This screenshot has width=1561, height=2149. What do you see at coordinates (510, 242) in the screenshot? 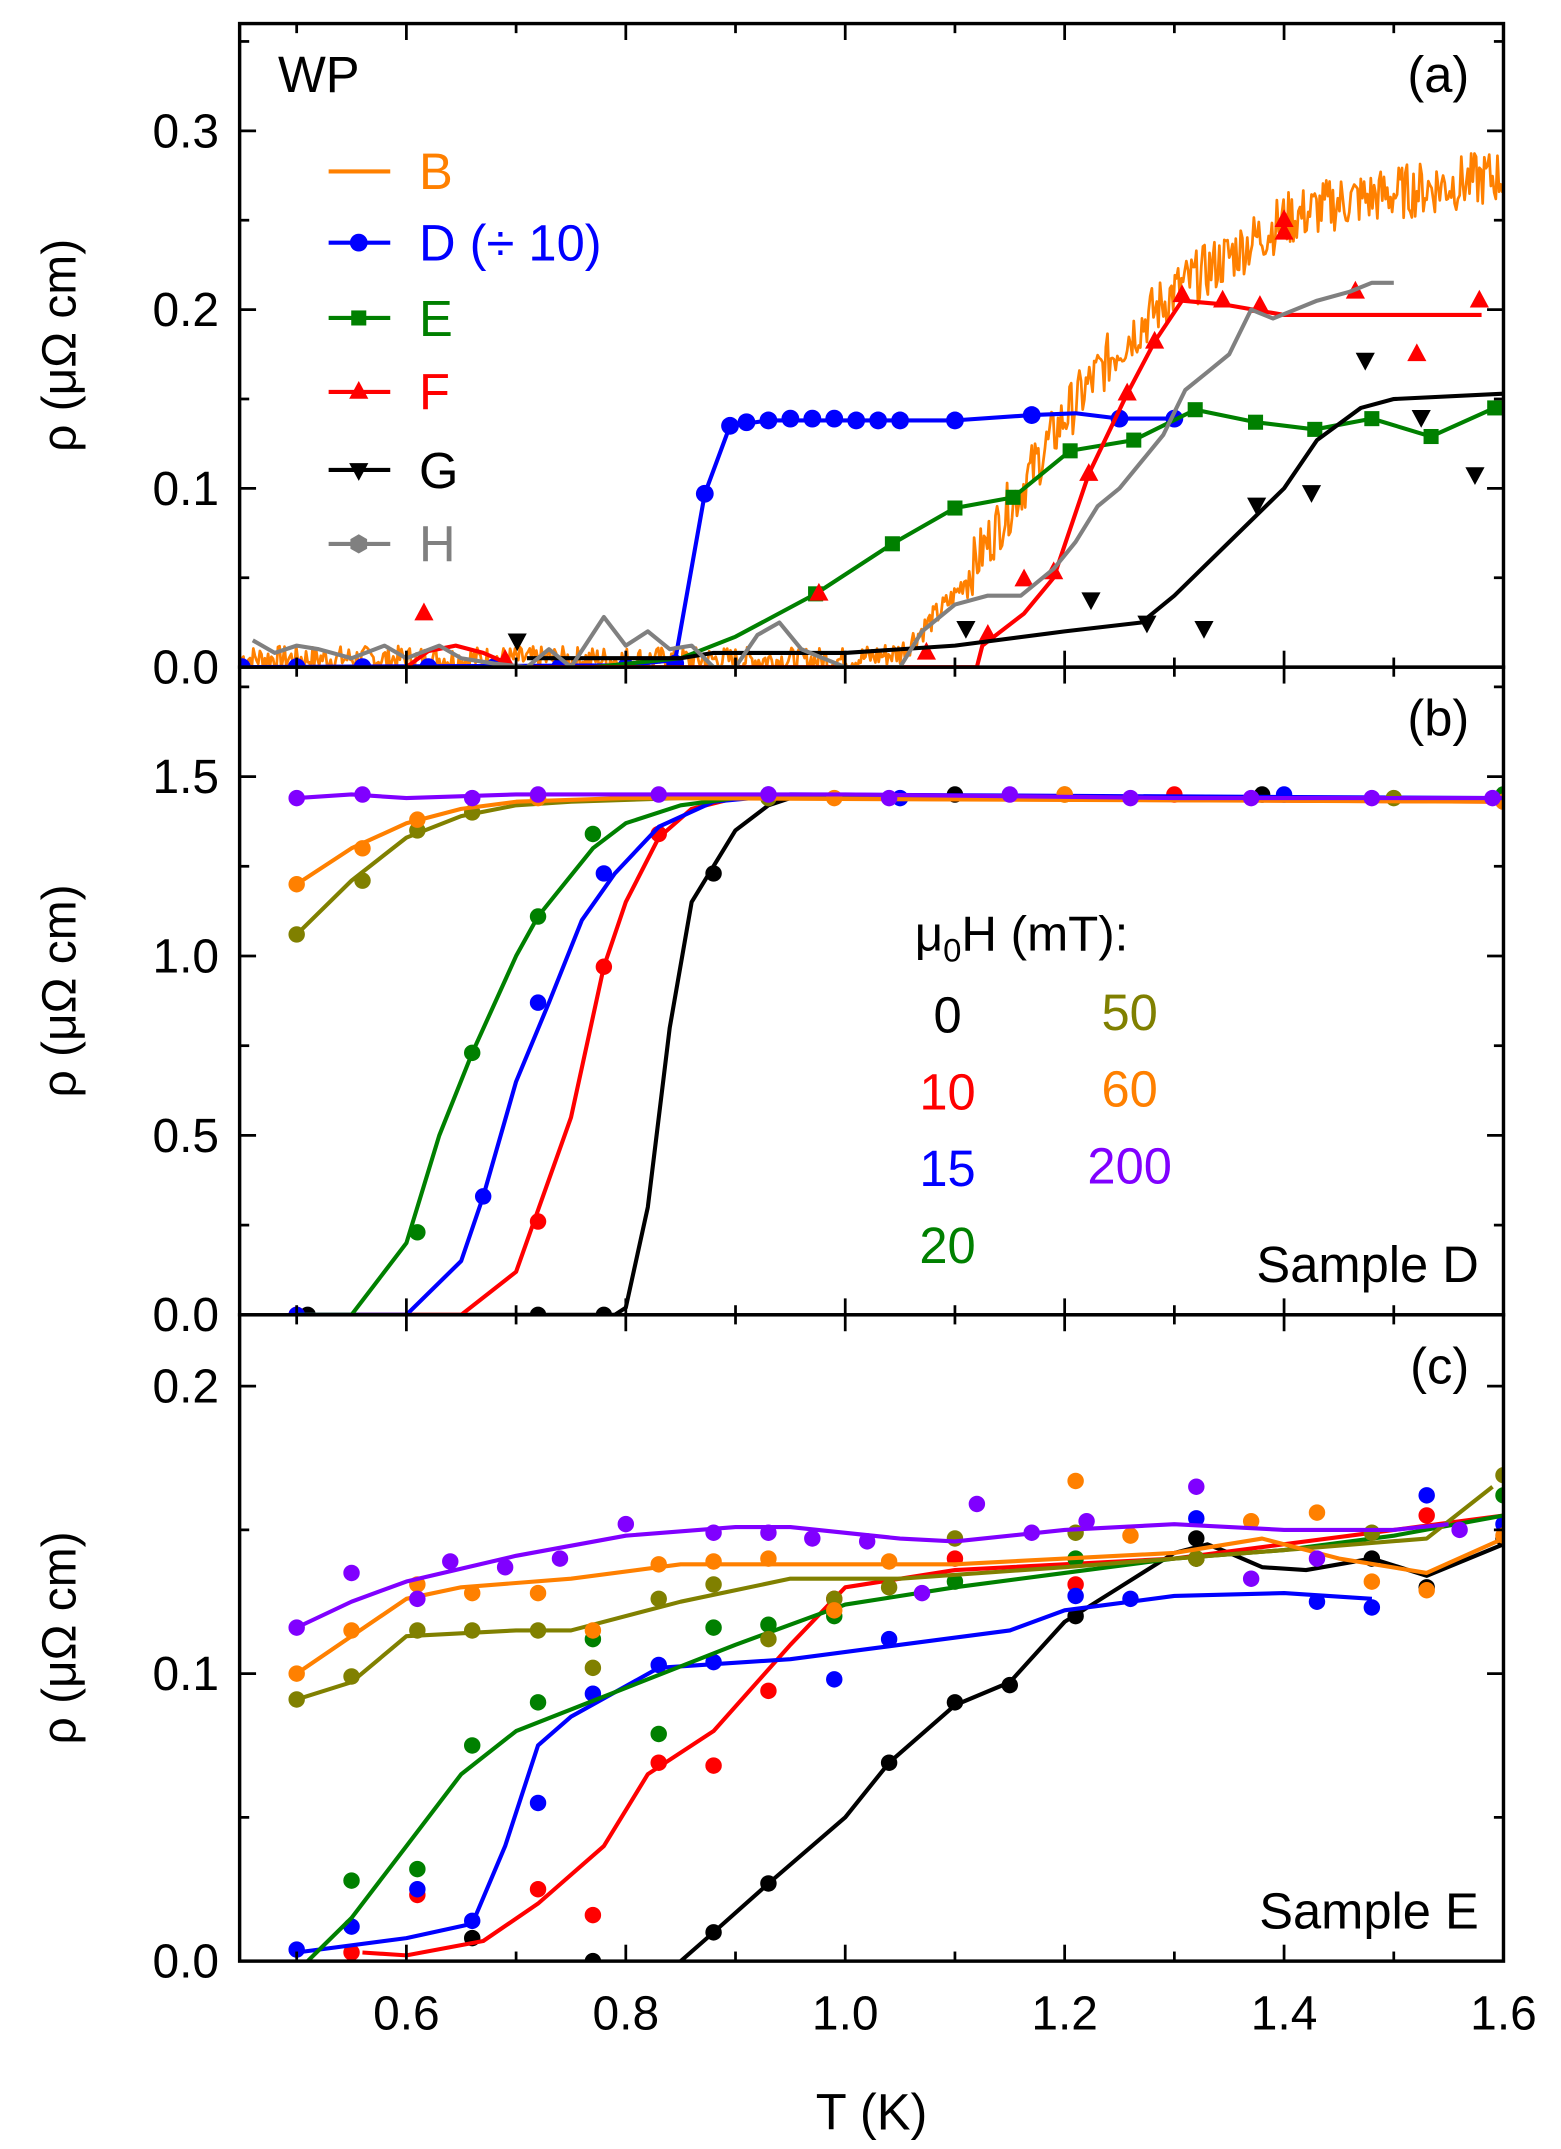
I see `legend-label: D (÷ 10)` at bounding box center [510, 242].